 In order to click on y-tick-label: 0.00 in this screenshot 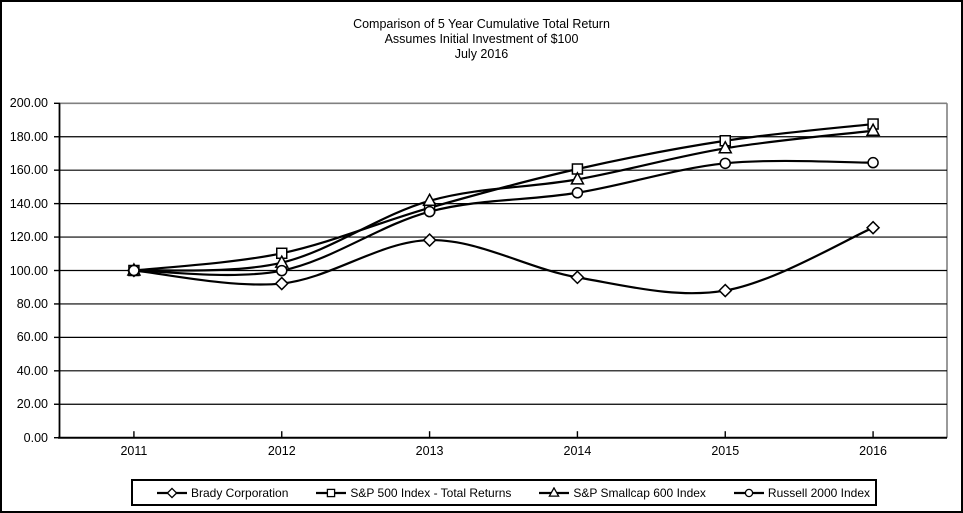, I will do `click(35, 437)`.